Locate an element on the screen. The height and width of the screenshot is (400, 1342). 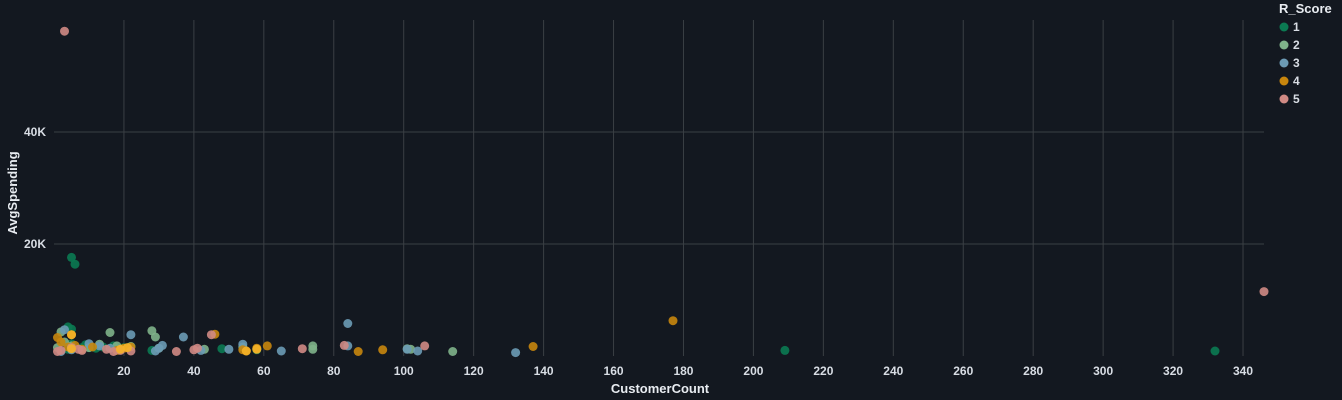
legend-label: 3 is located at coordinates (1296, 63).